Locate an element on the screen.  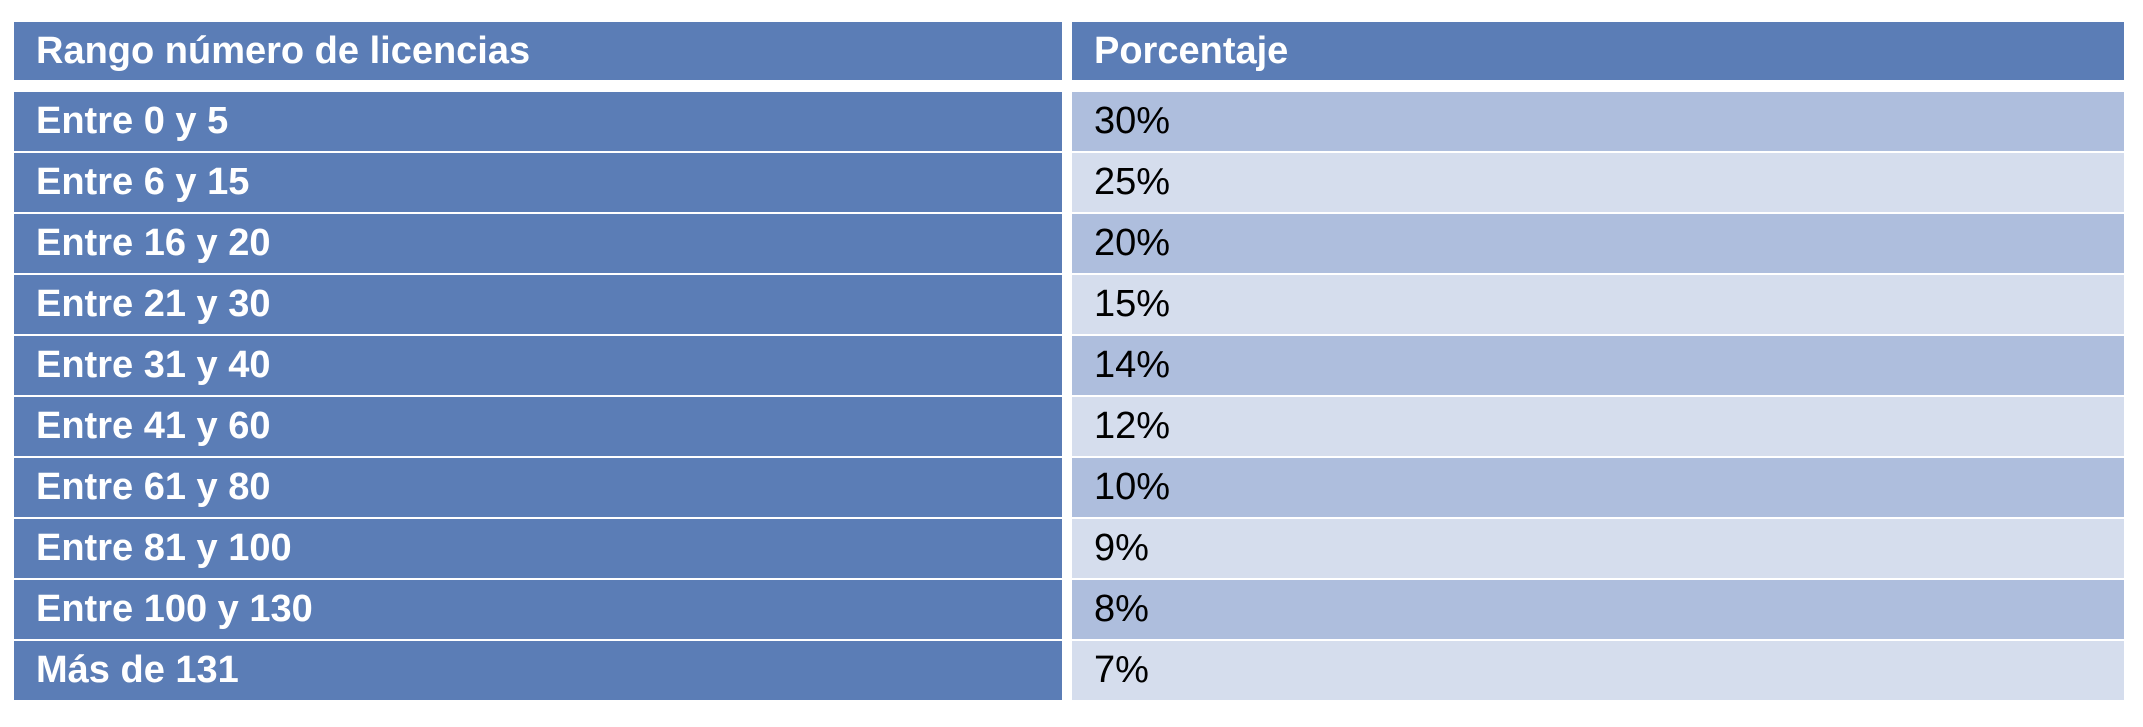
header-percent: Porcentaje is located at coordinates (1598, 51).